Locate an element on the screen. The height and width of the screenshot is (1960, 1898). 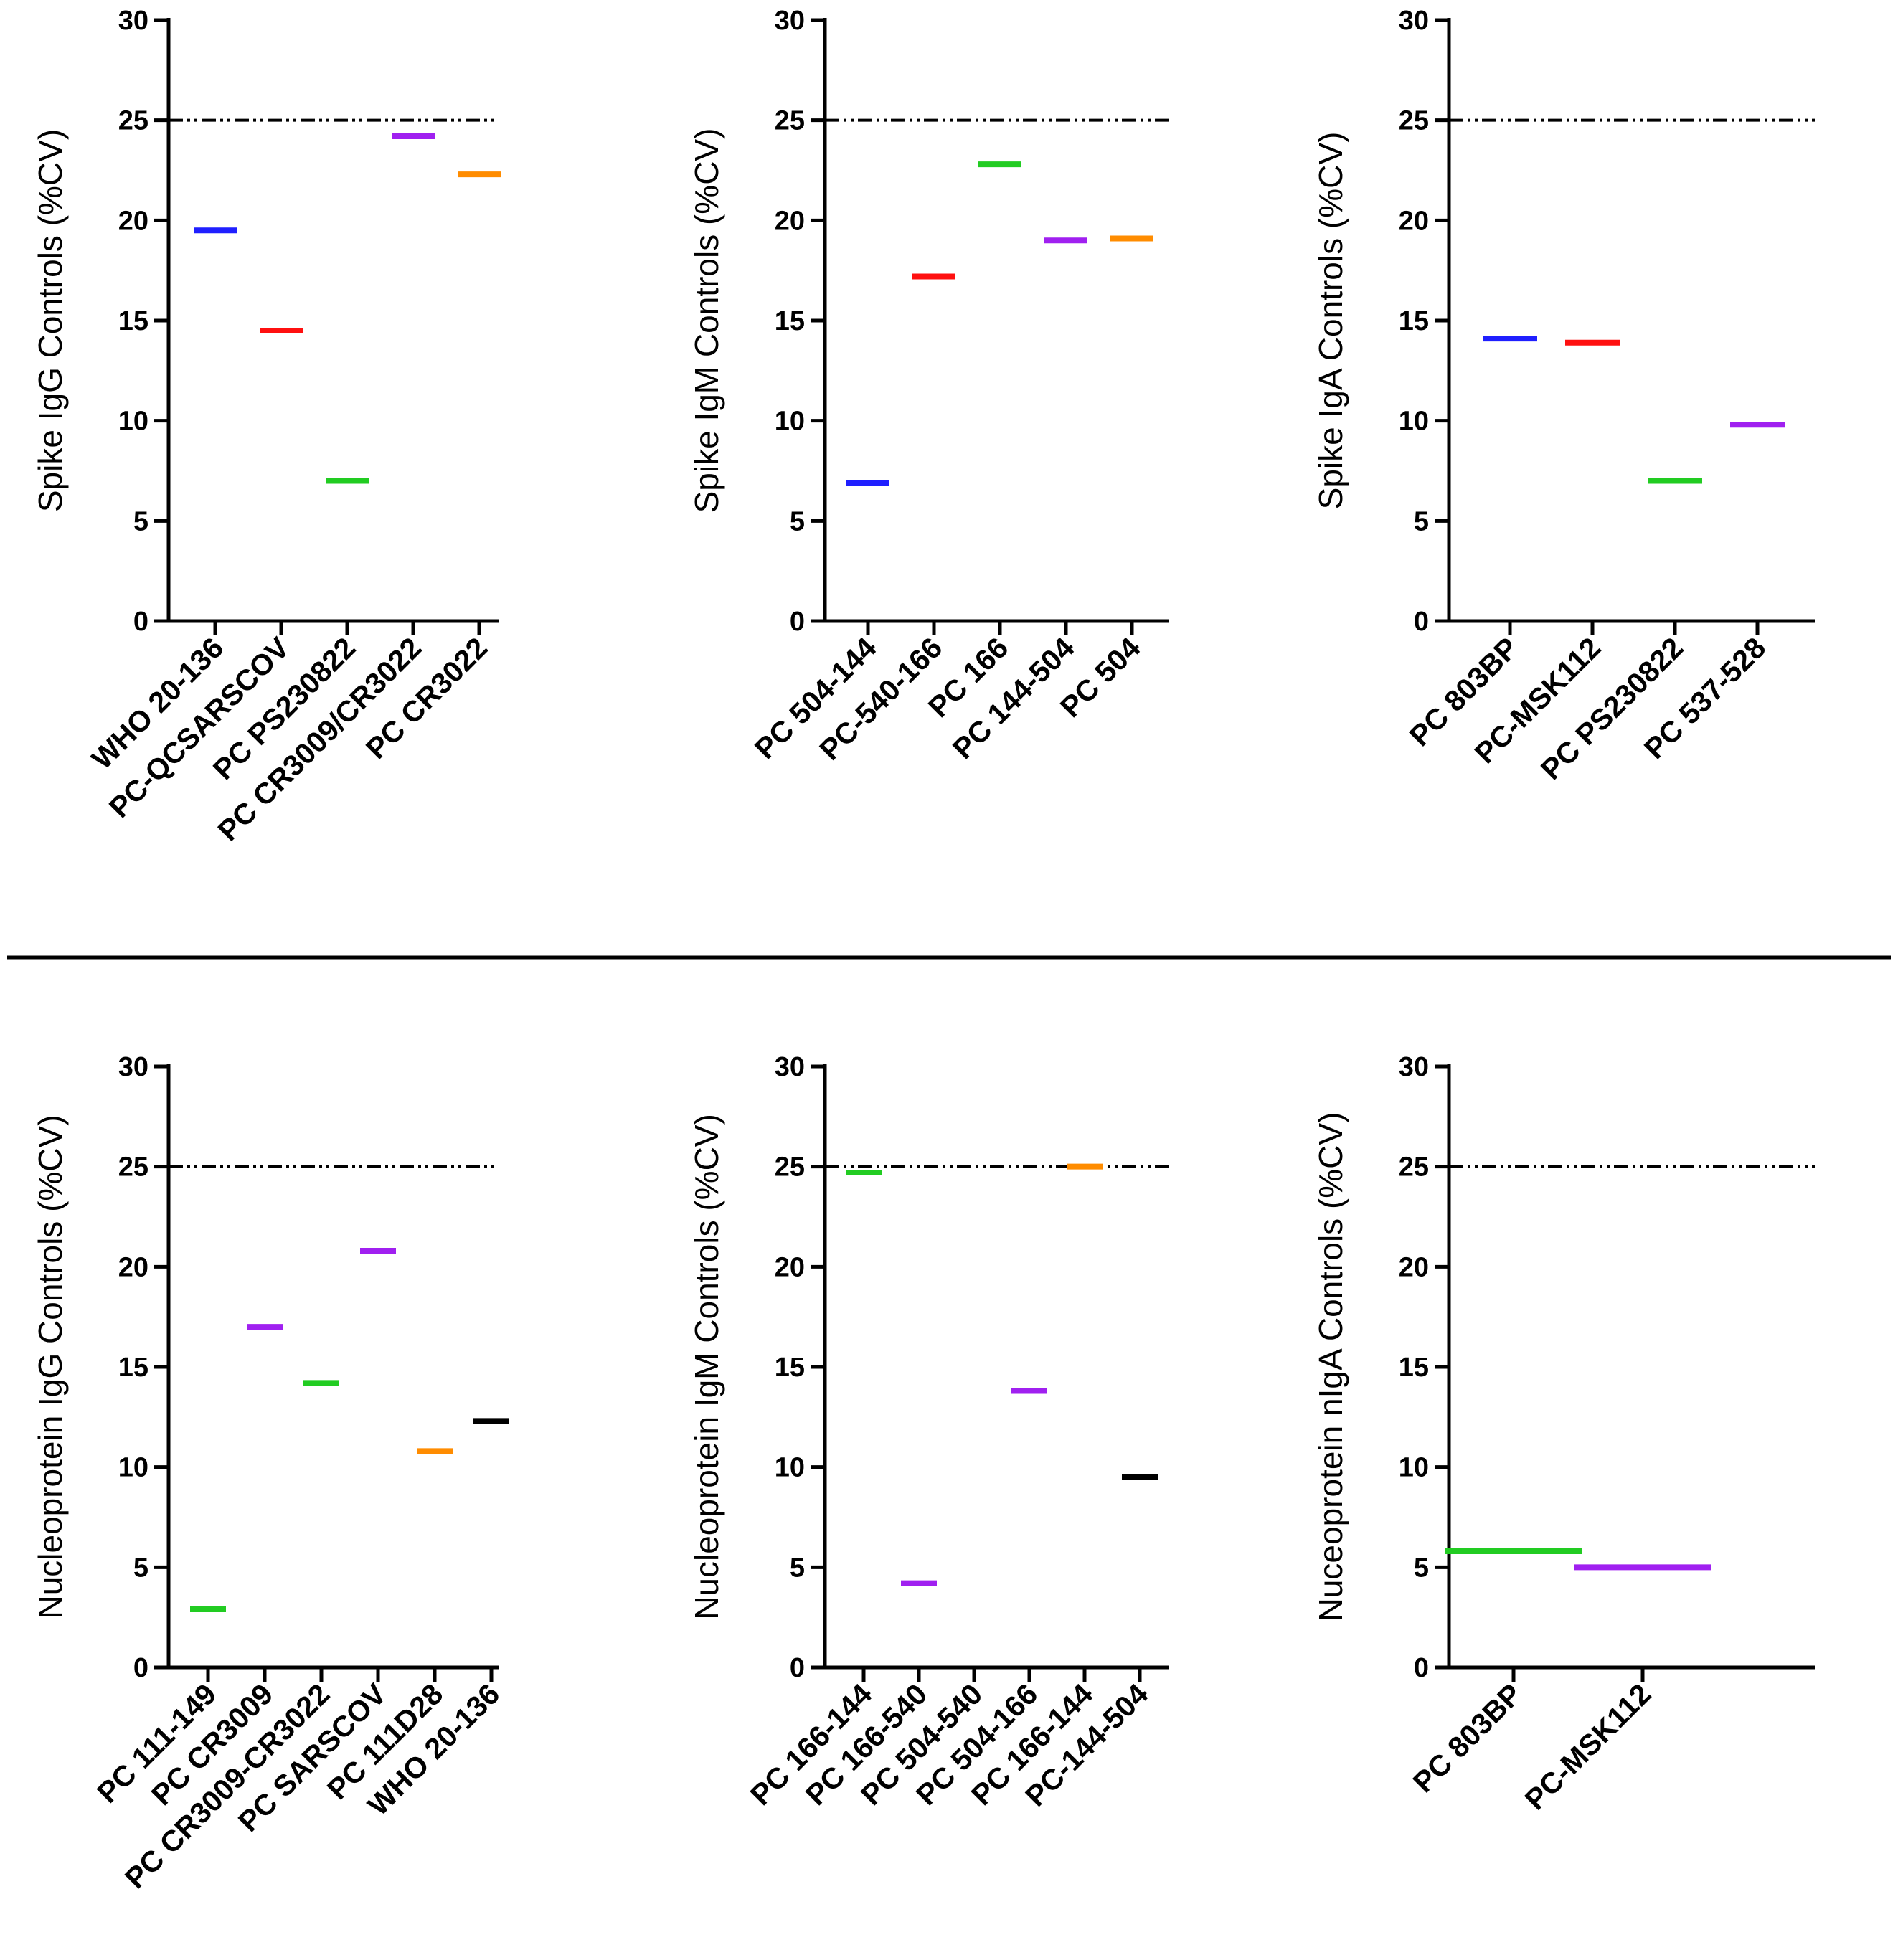
y-axis-title: Nucleoprotein IgG Controls (%CV) is located at coordinates (51, 1366).